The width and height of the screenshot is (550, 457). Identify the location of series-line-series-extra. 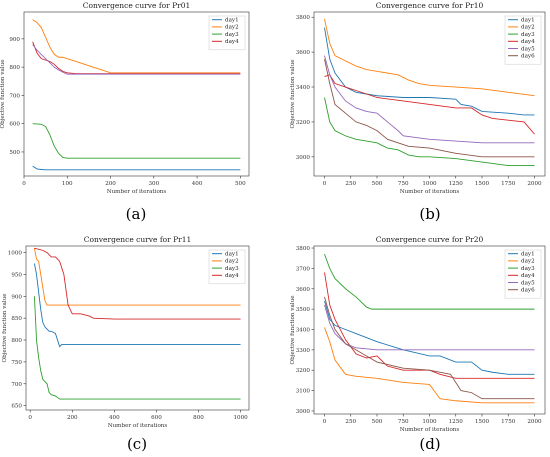
(136, 59).